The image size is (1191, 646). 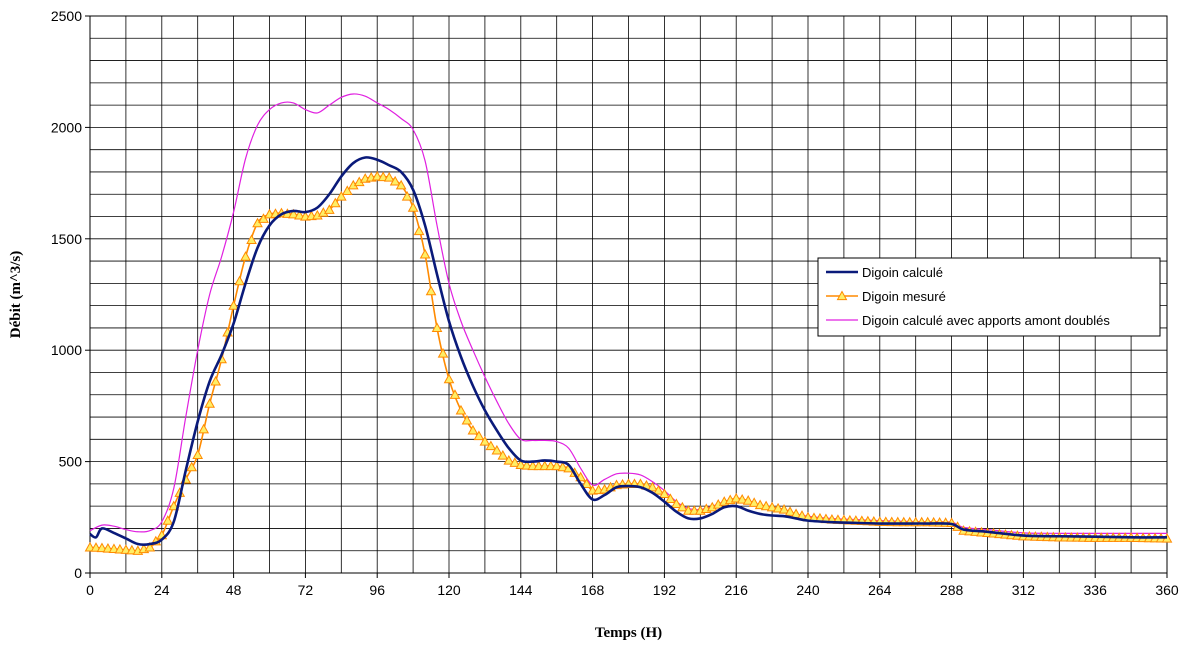 I want to click on y-axis-title: Débit (m^3/s), so click(x=16, y=294).